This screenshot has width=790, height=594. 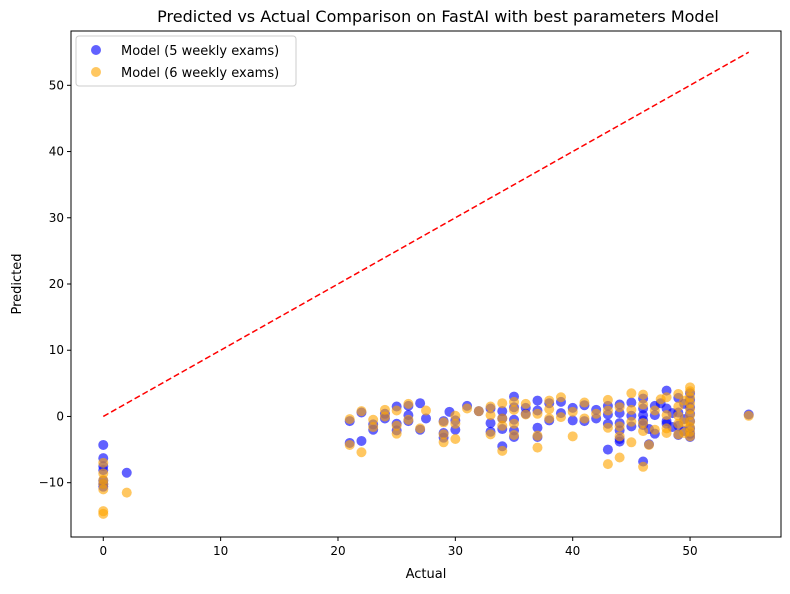 I want to click on y-tick-label: 20, so click(x=56, y=284).